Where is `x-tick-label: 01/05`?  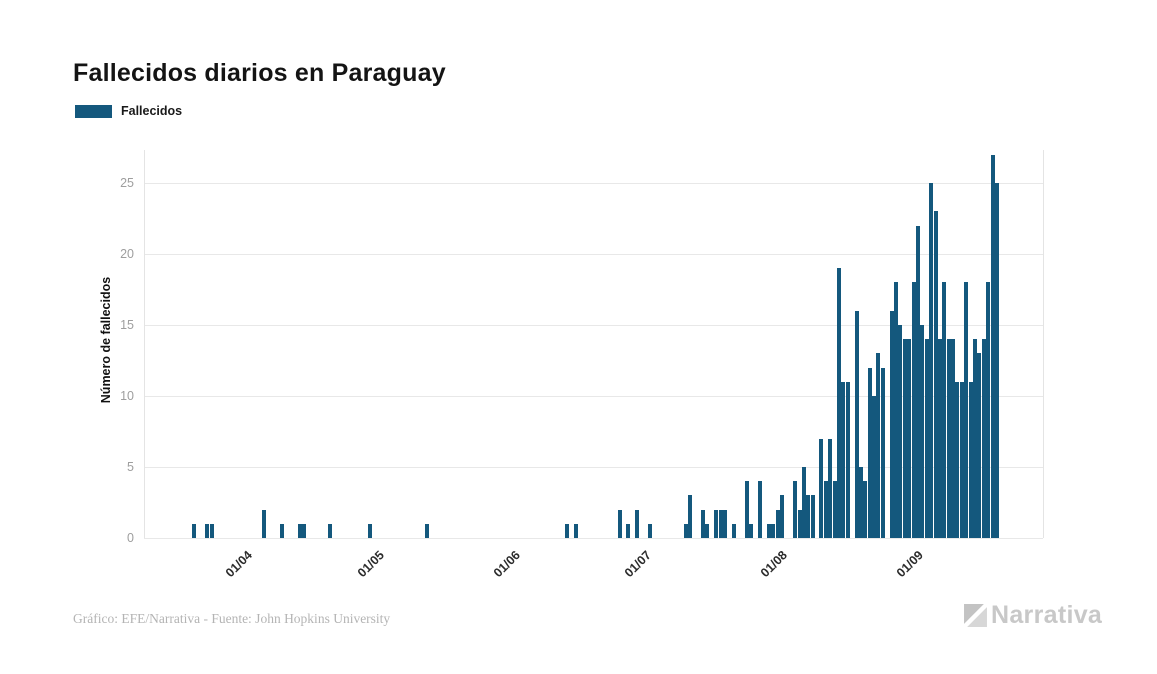 x-tick-label: 01/05 is located at coordinates (370, 564).